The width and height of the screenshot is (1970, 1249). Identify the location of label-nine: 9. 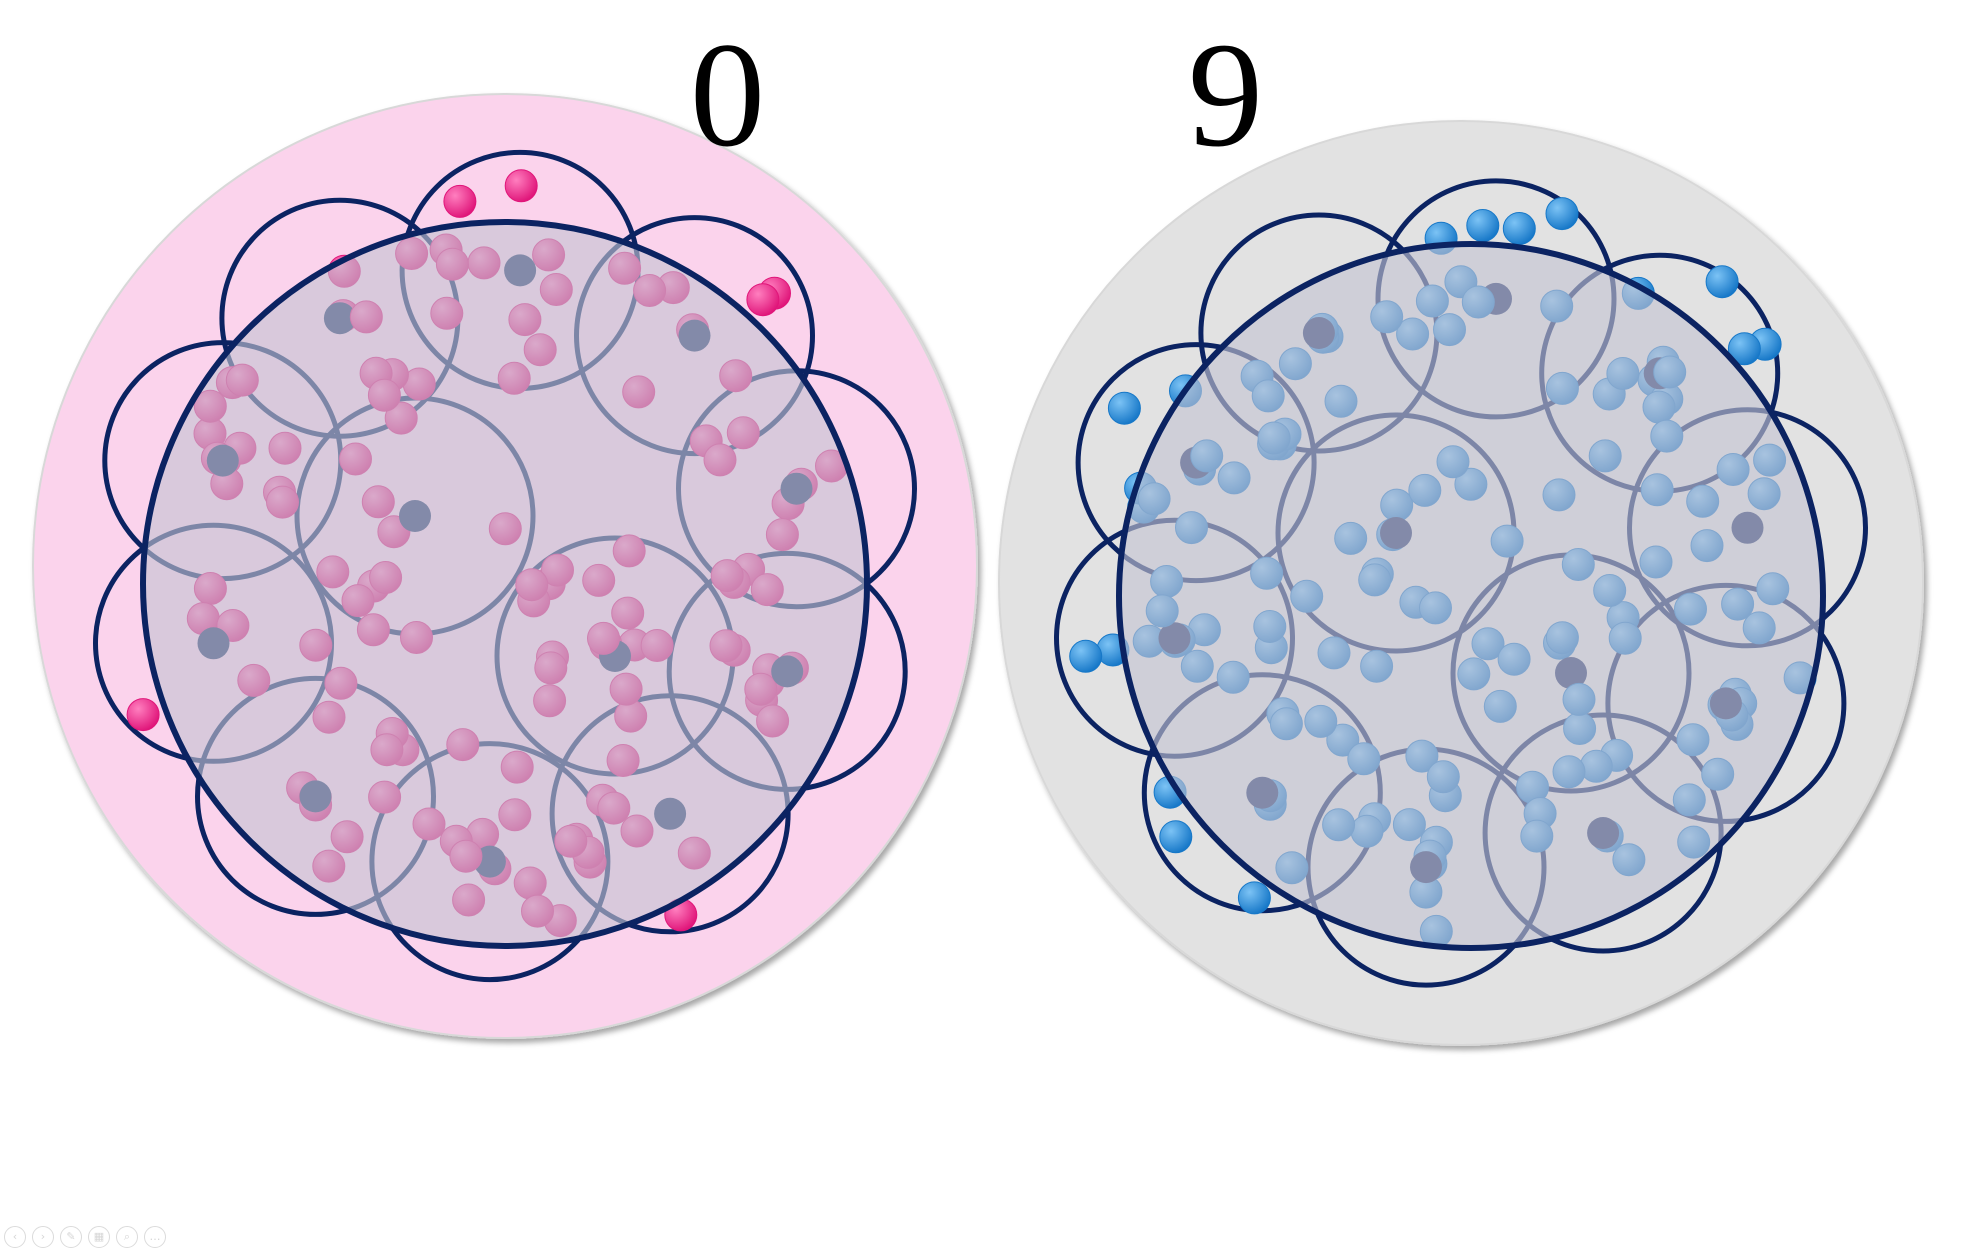
(1225, 95).